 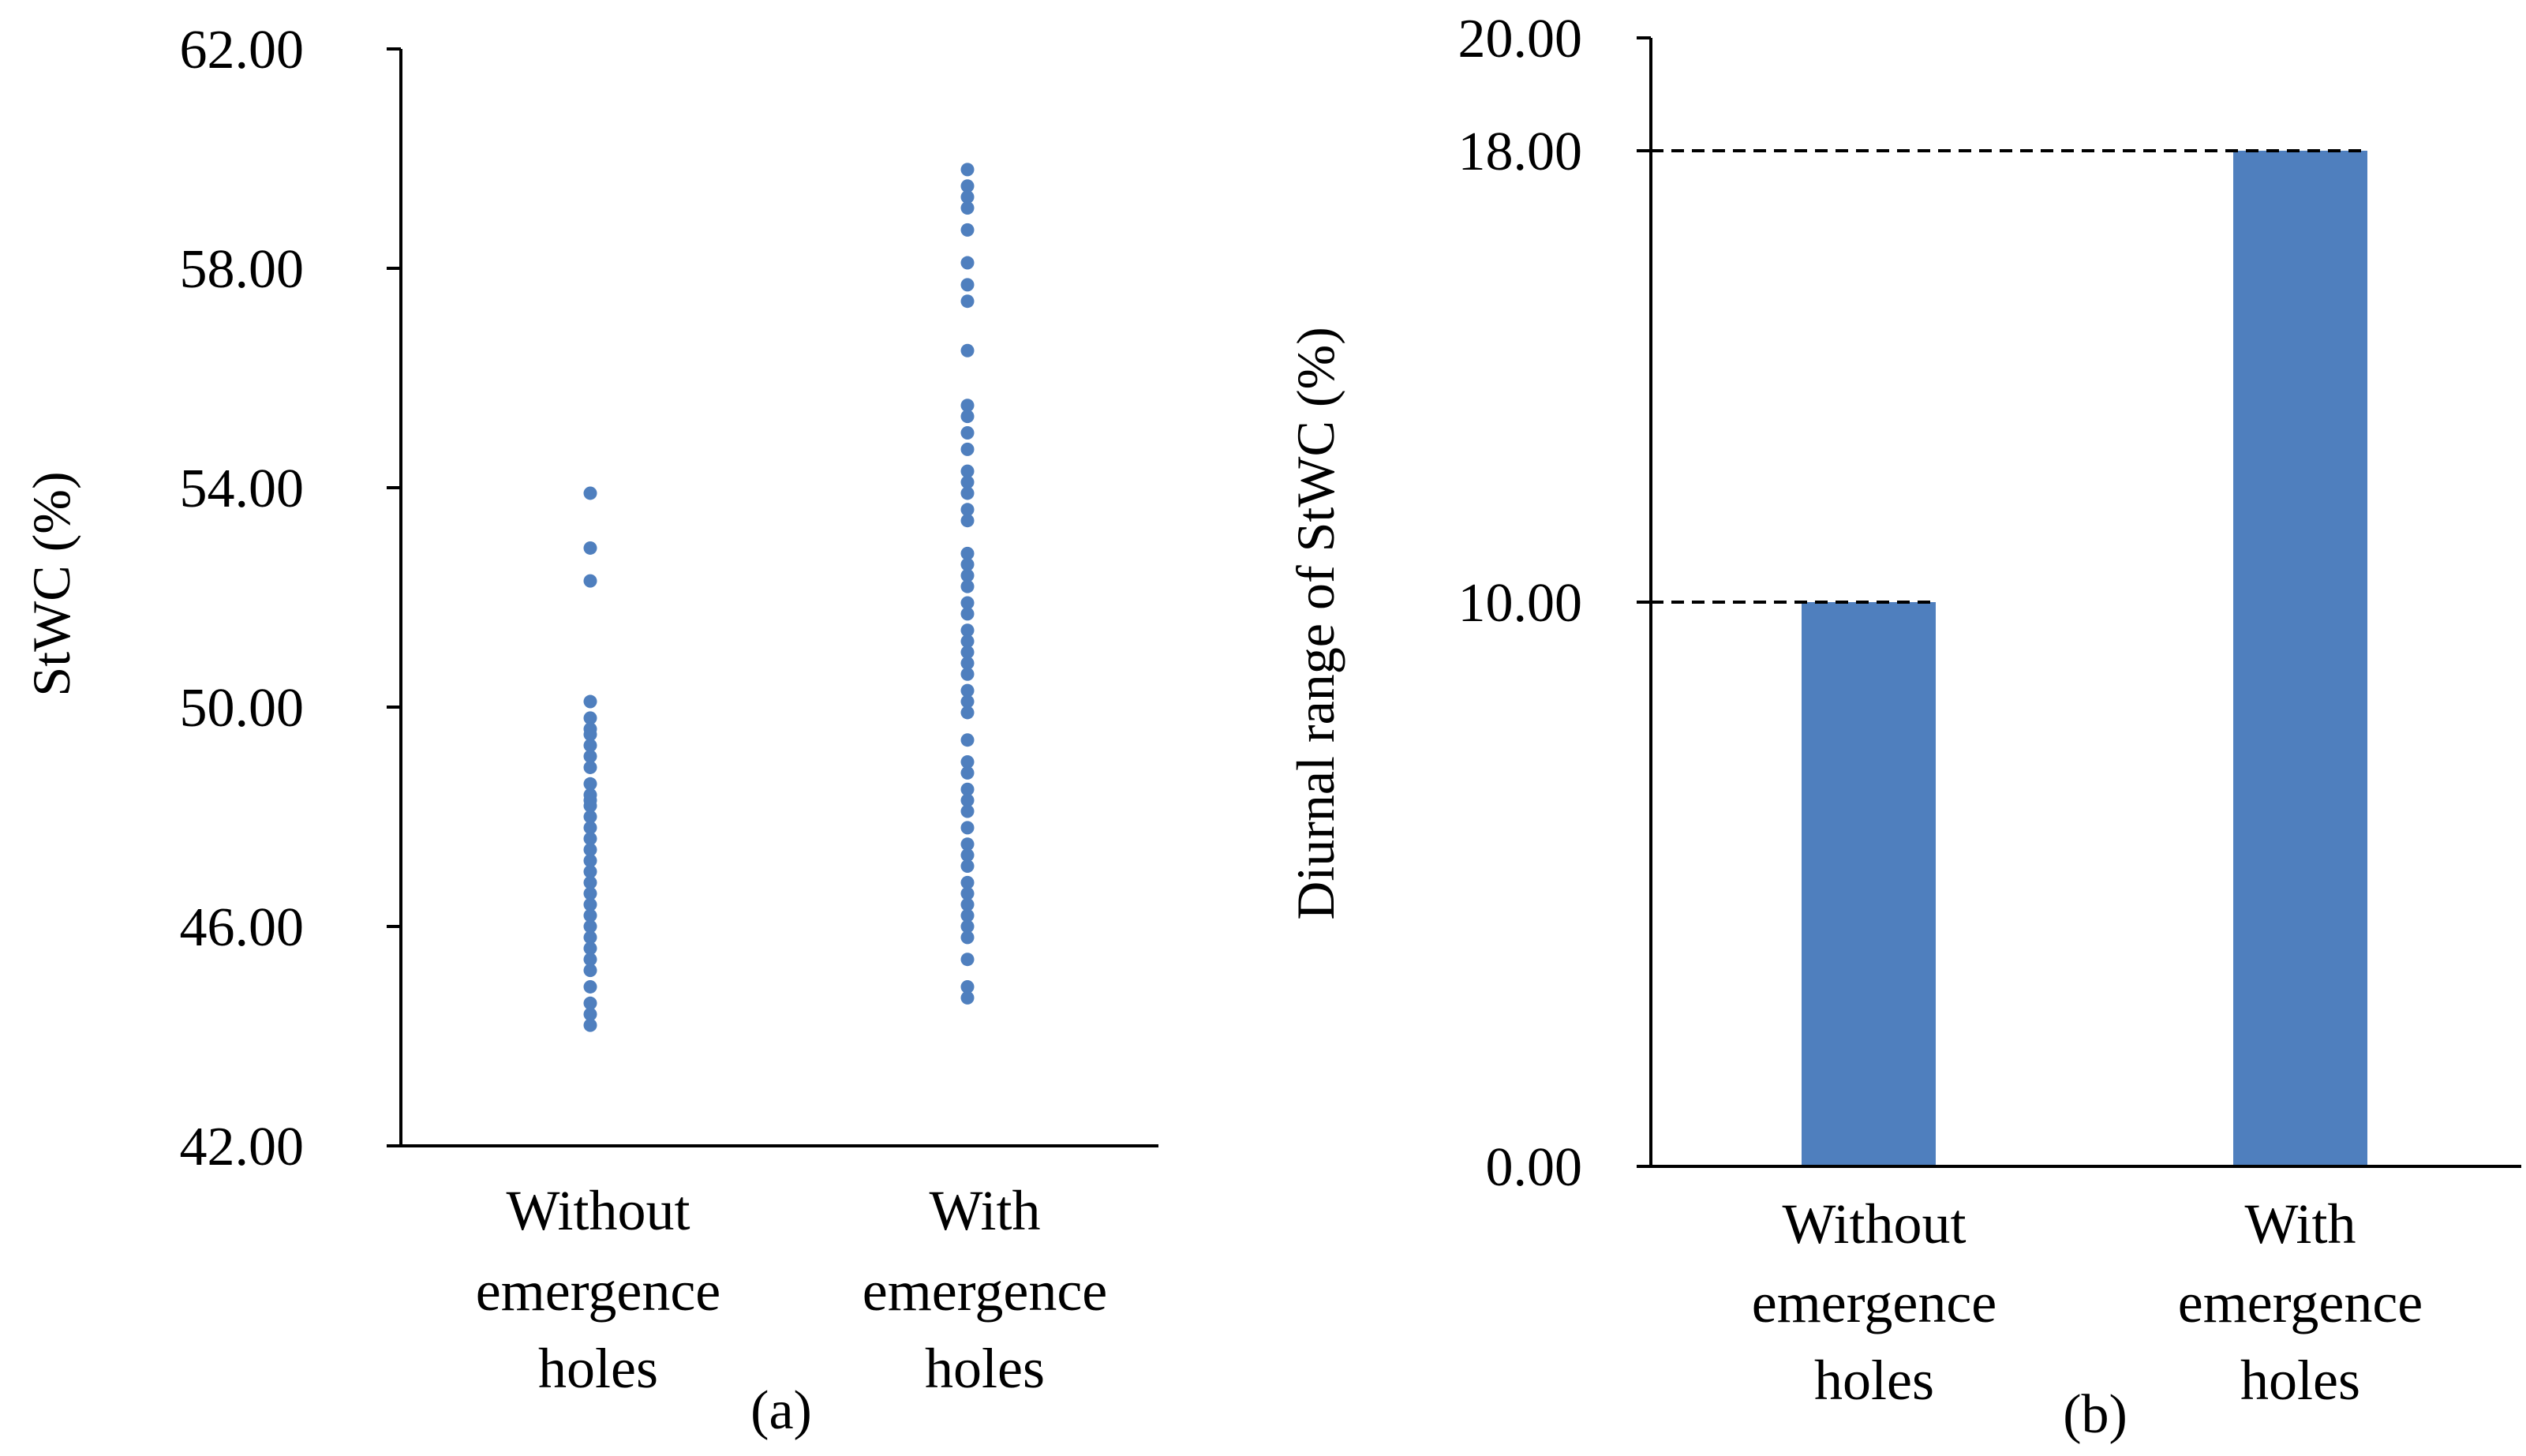 I want to click on panel-a-y-tick-label: 54.00, so click(x=242, y=489).